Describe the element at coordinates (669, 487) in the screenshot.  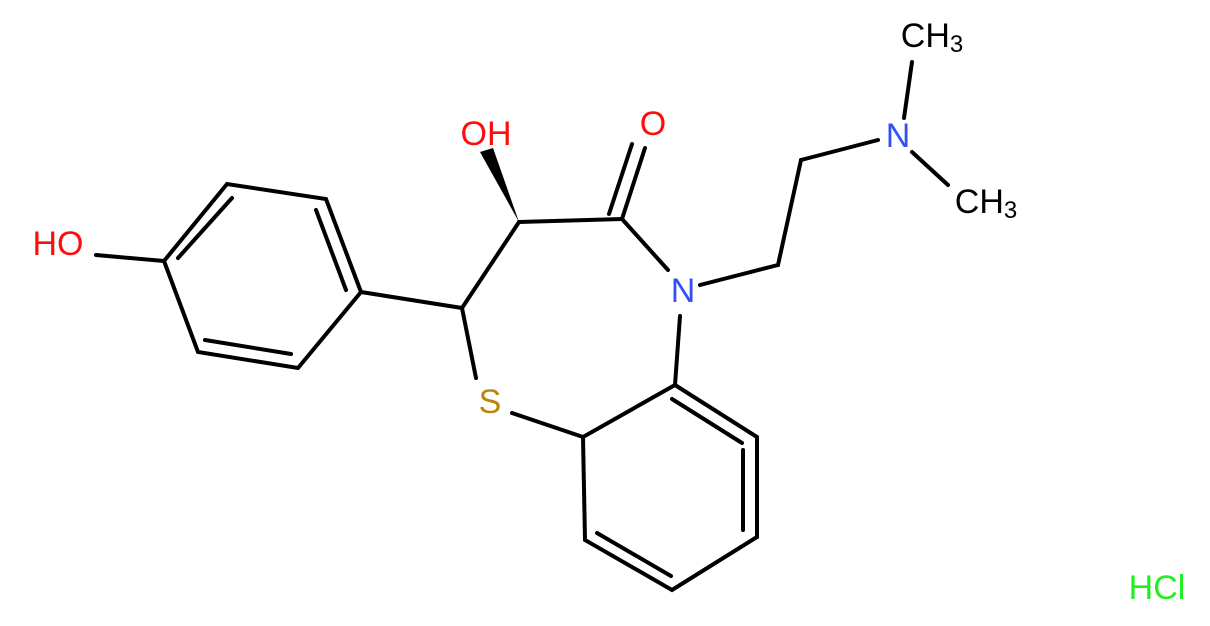
I see `benzo-ring` at that location.